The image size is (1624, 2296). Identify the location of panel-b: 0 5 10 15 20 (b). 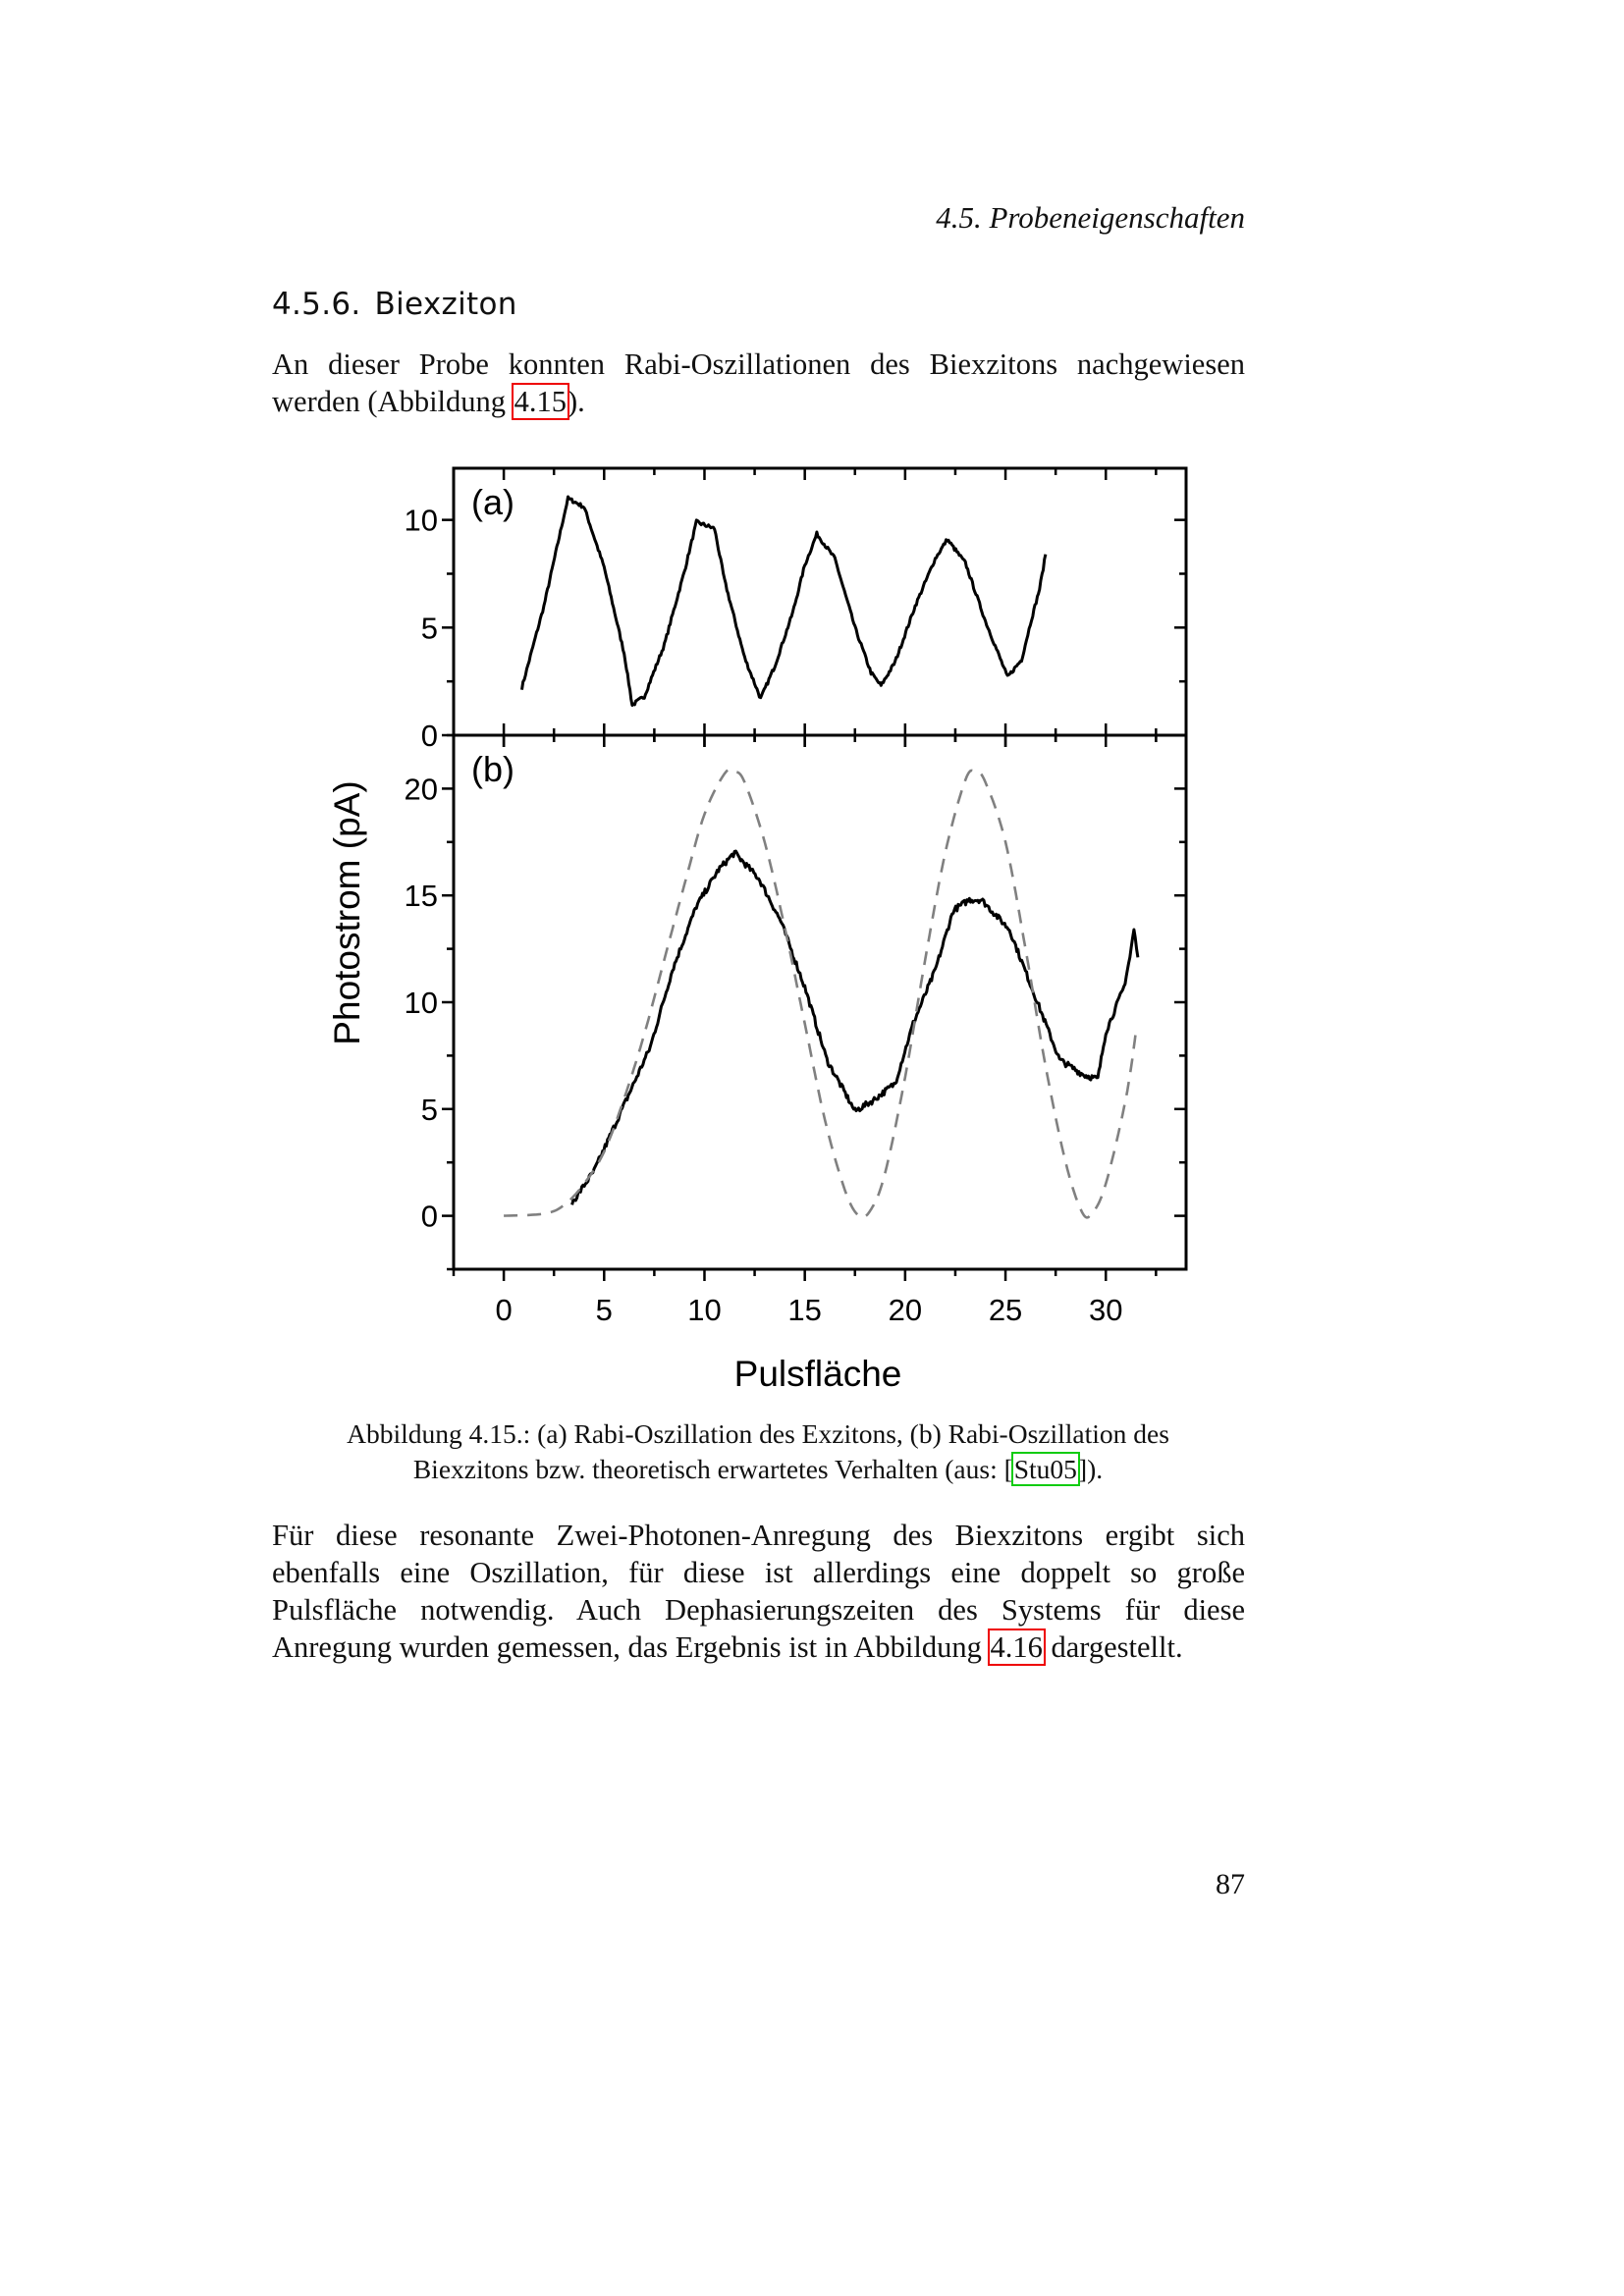
(796, 1007).